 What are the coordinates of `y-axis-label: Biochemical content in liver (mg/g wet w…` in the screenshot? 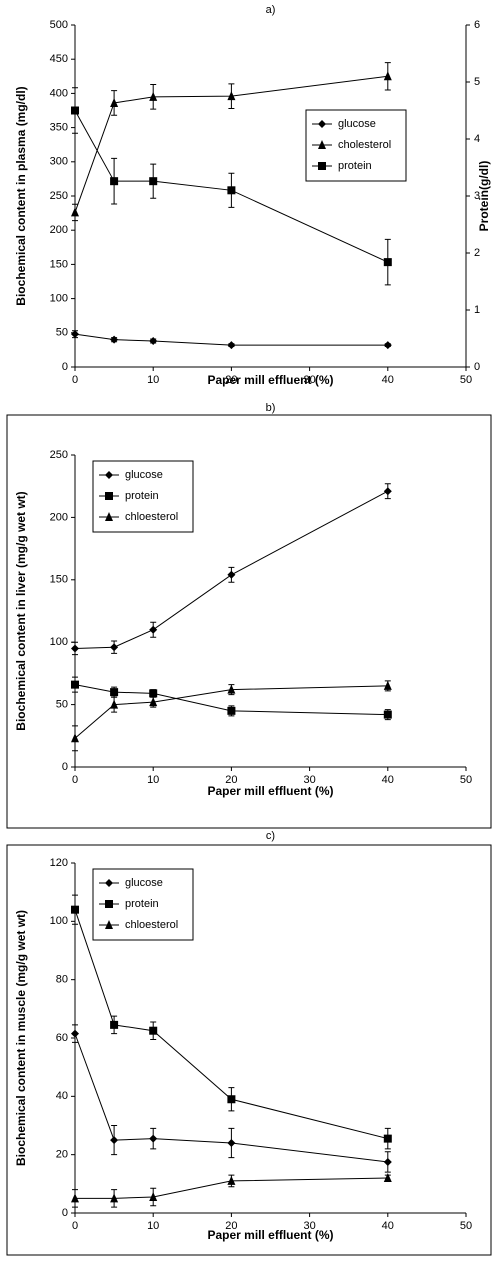 It's located at (21, 610).